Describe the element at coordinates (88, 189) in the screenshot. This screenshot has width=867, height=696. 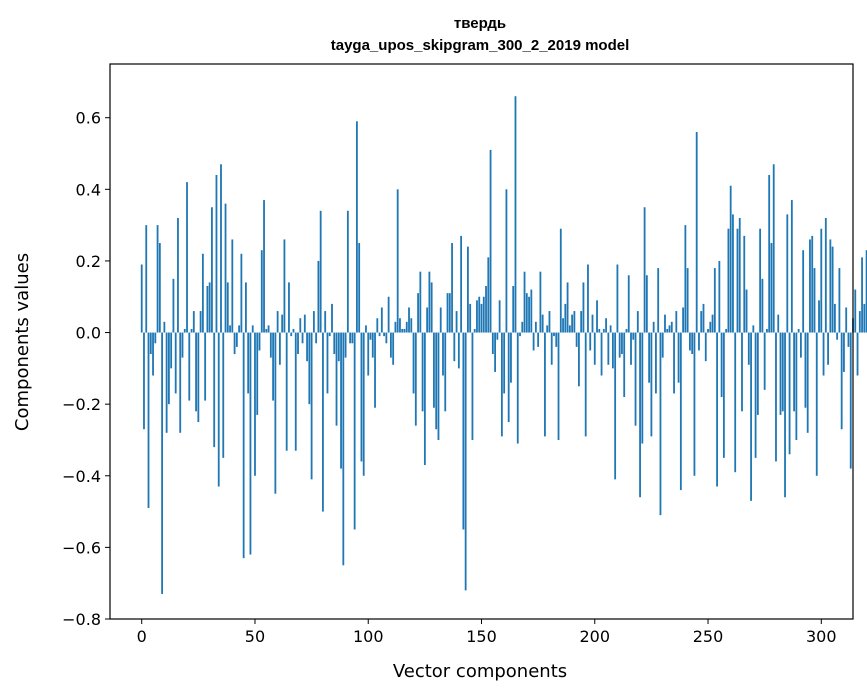
I see `y-tick-label: 0.4` at that location.